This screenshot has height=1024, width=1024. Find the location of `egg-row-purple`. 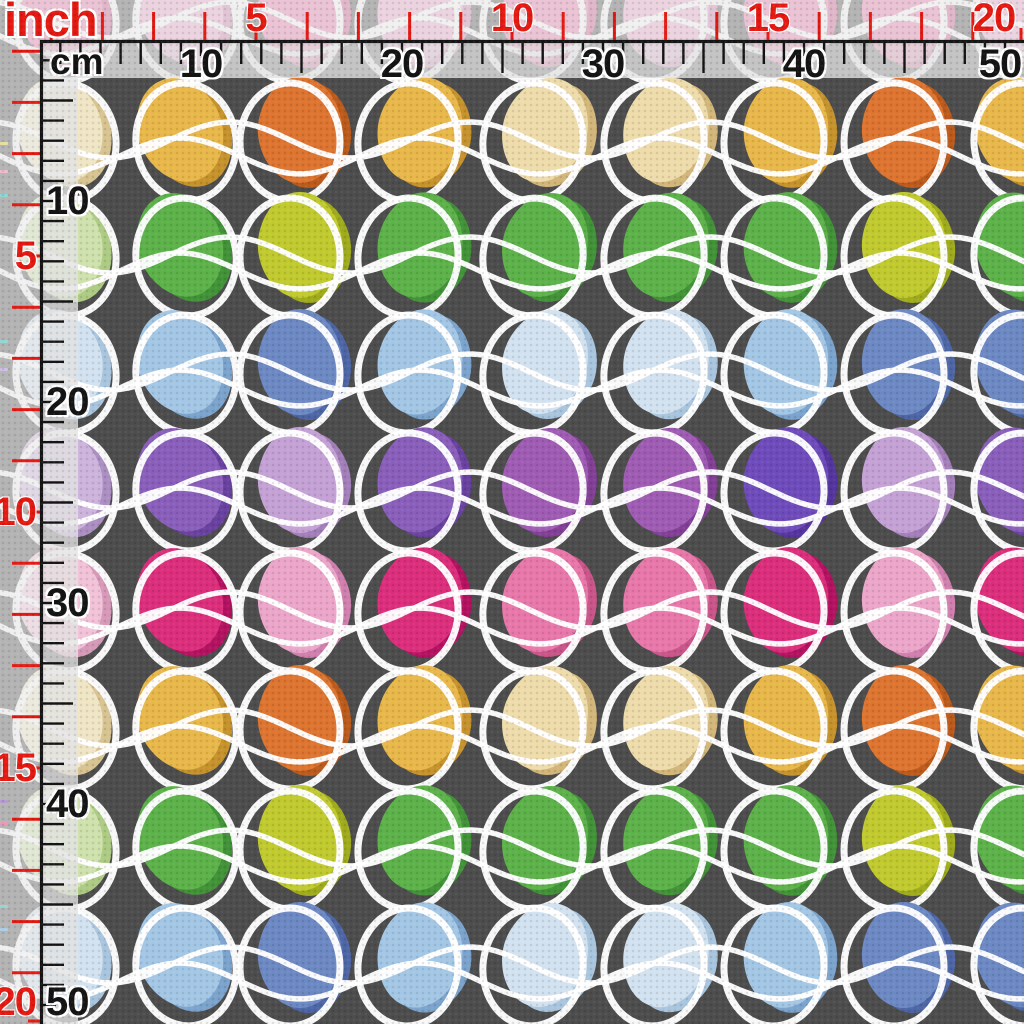

egg-row-purple is located at coordinates (512, 491).